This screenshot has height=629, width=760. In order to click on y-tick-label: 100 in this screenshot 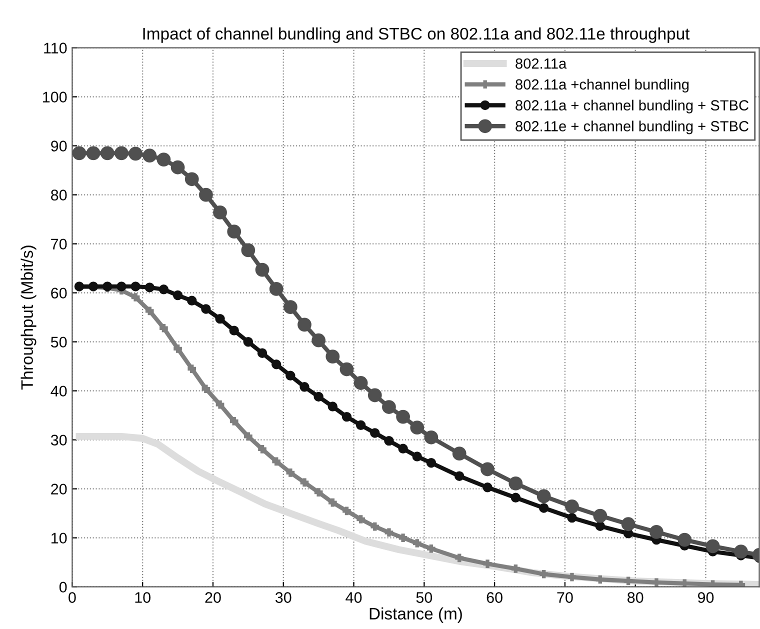, I will do `click(55, 97)`.